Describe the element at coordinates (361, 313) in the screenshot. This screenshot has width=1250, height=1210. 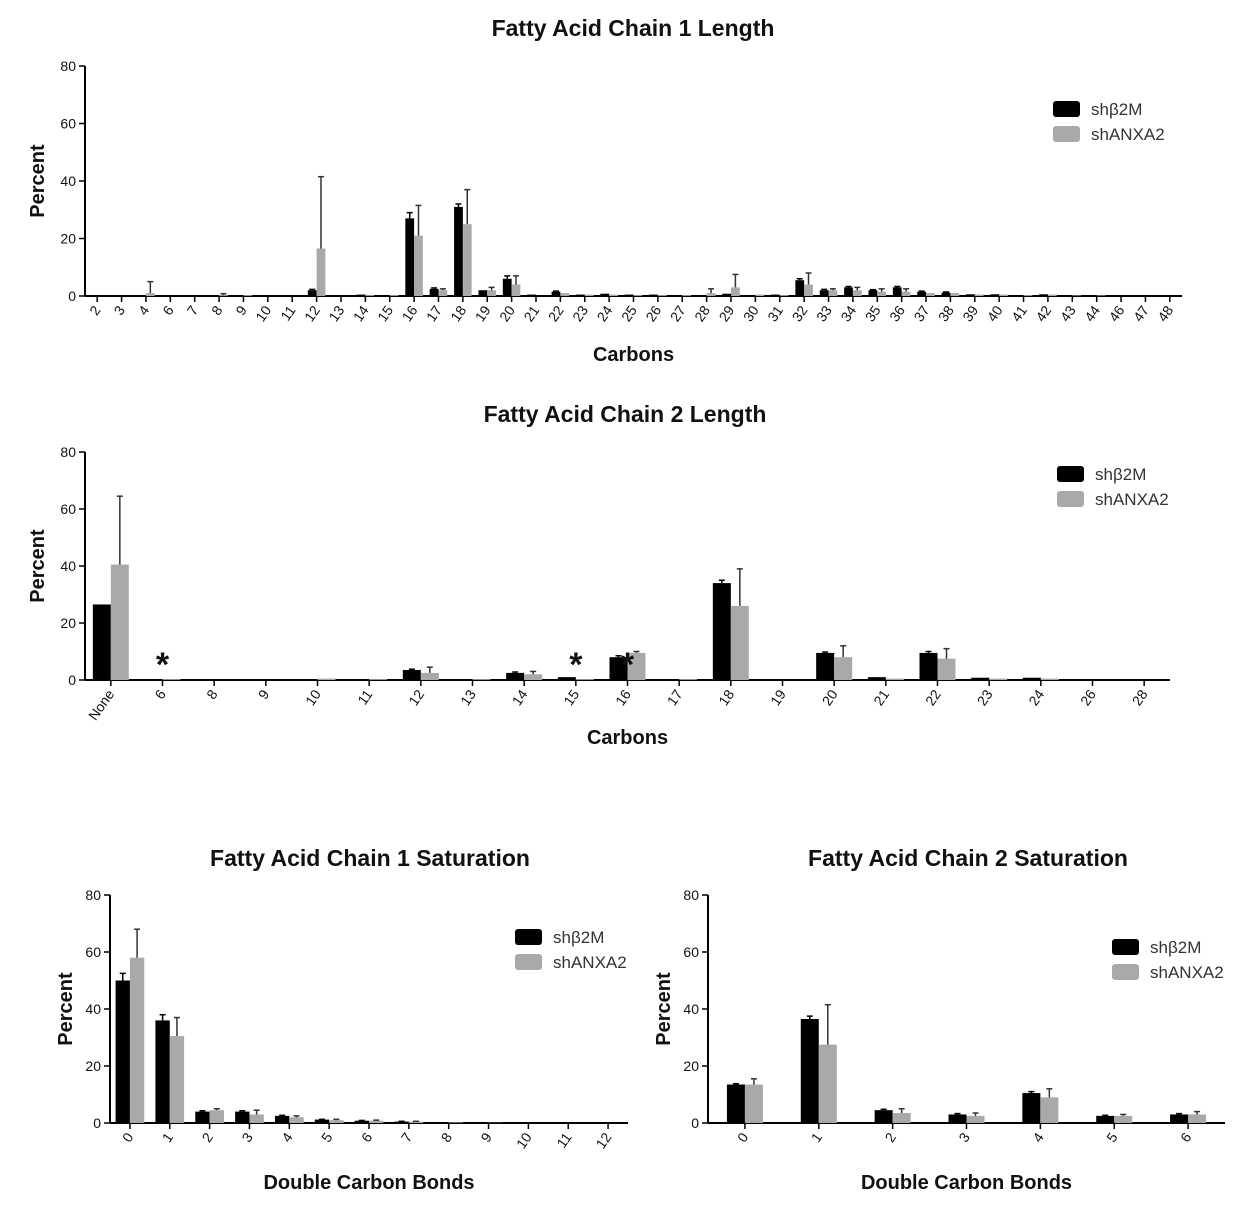
I see `x-tick-label: 14` at that location.